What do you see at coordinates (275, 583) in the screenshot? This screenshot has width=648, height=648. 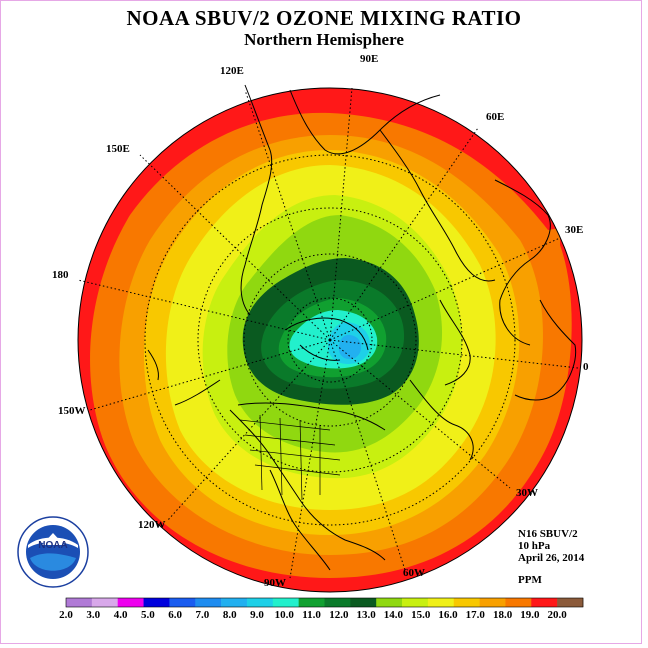 I see `lon-label-90w: 90W` at bounding box center [275, 583].